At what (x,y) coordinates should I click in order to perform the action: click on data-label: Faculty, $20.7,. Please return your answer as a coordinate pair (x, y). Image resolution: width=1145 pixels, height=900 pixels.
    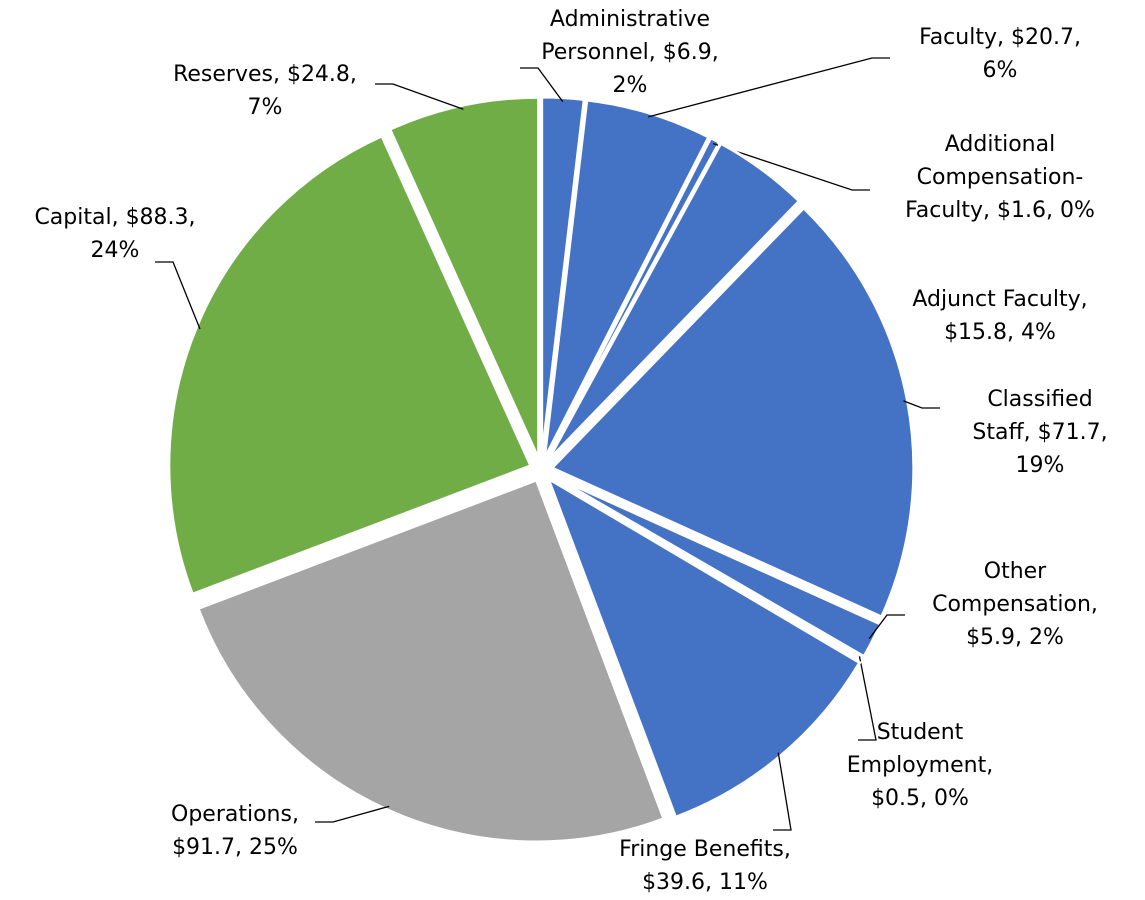
    Looking at the image, I should click on (1000, 37).